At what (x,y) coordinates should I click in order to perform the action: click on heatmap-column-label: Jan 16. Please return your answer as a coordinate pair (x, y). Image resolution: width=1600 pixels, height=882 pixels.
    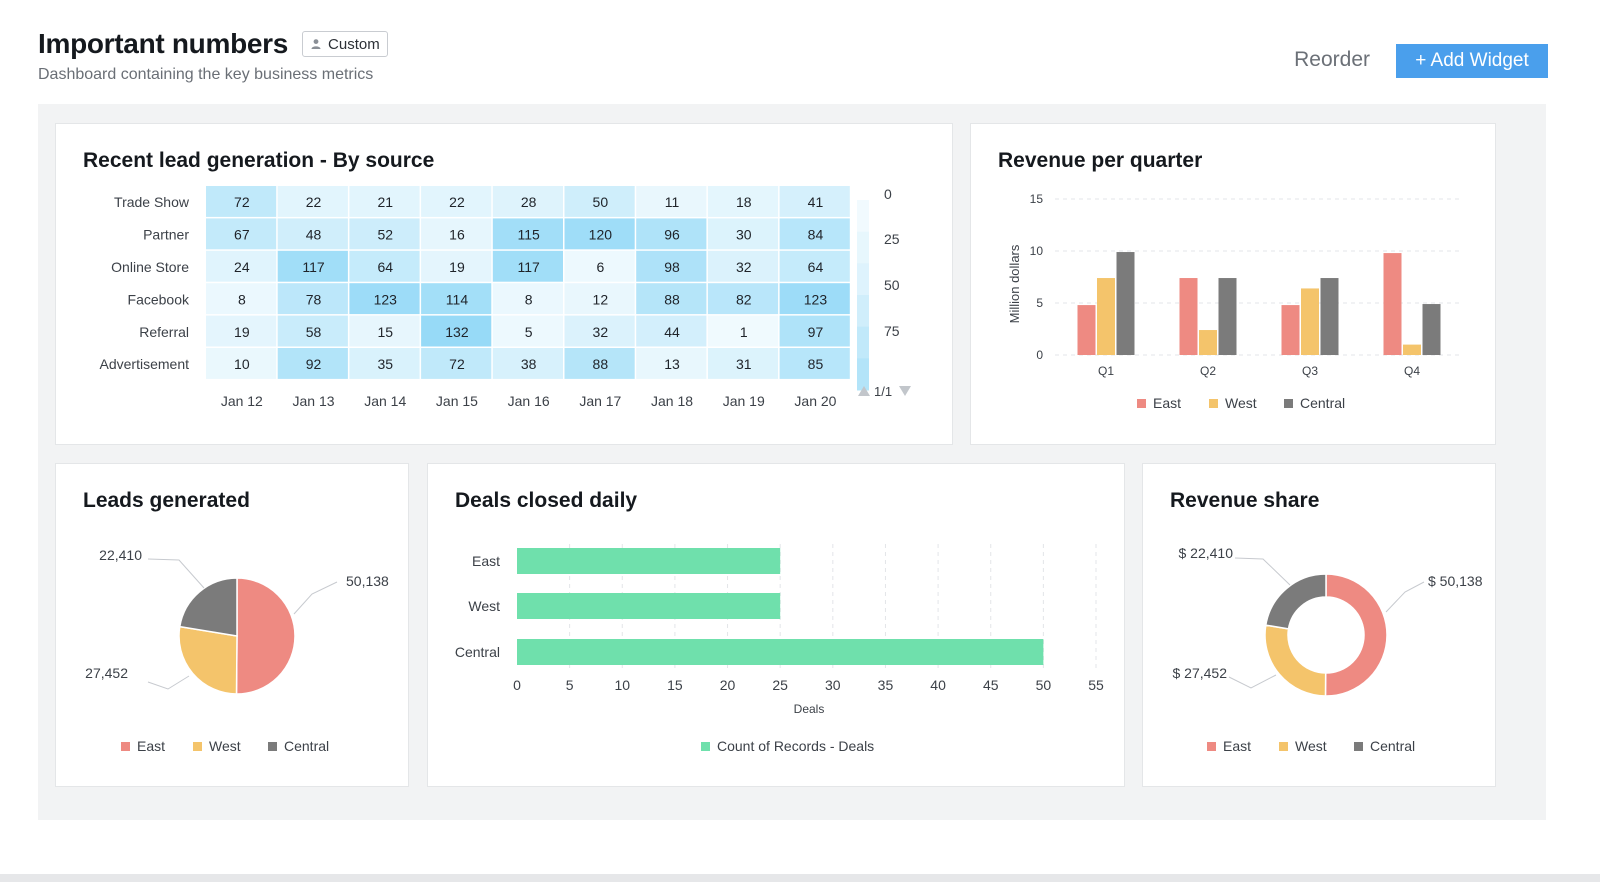
    Looking at the image, I should click on (529, 401).